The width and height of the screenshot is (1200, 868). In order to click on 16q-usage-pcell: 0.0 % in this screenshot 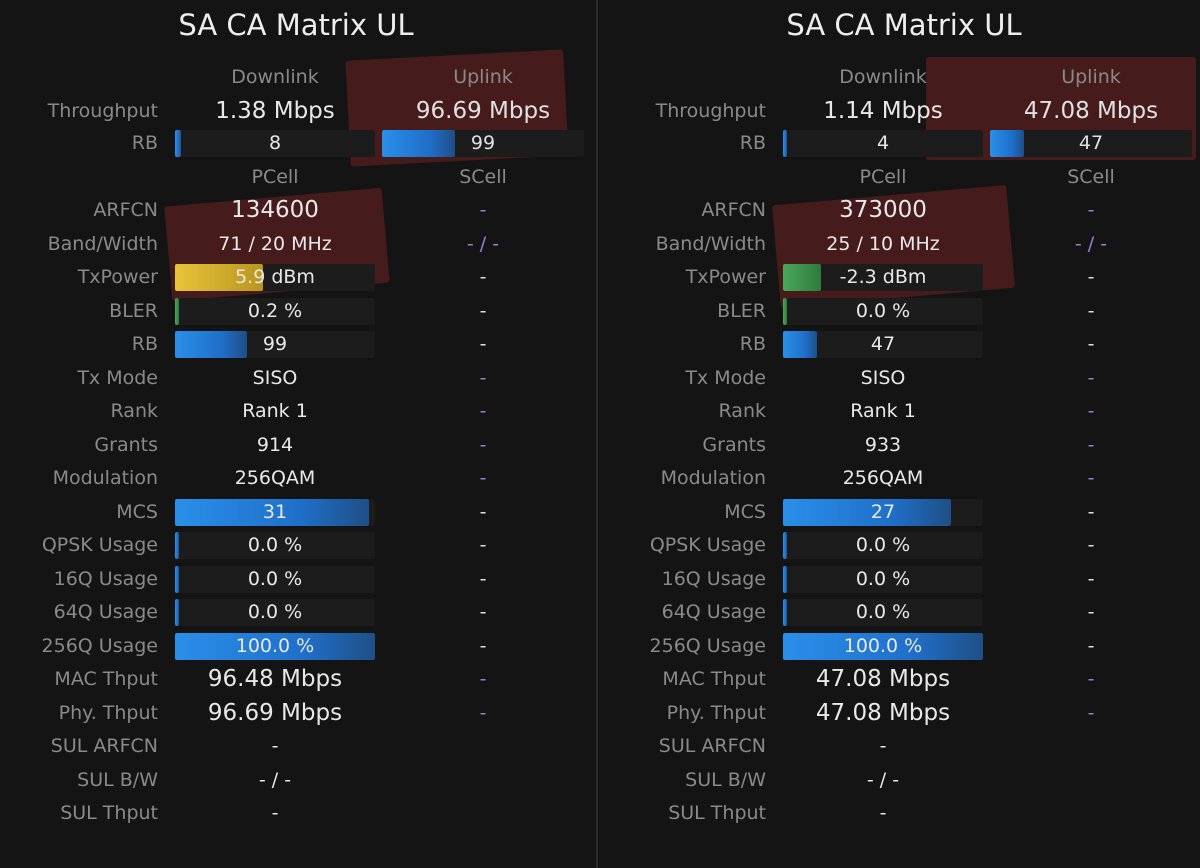, I will do `click(275, 579)`.